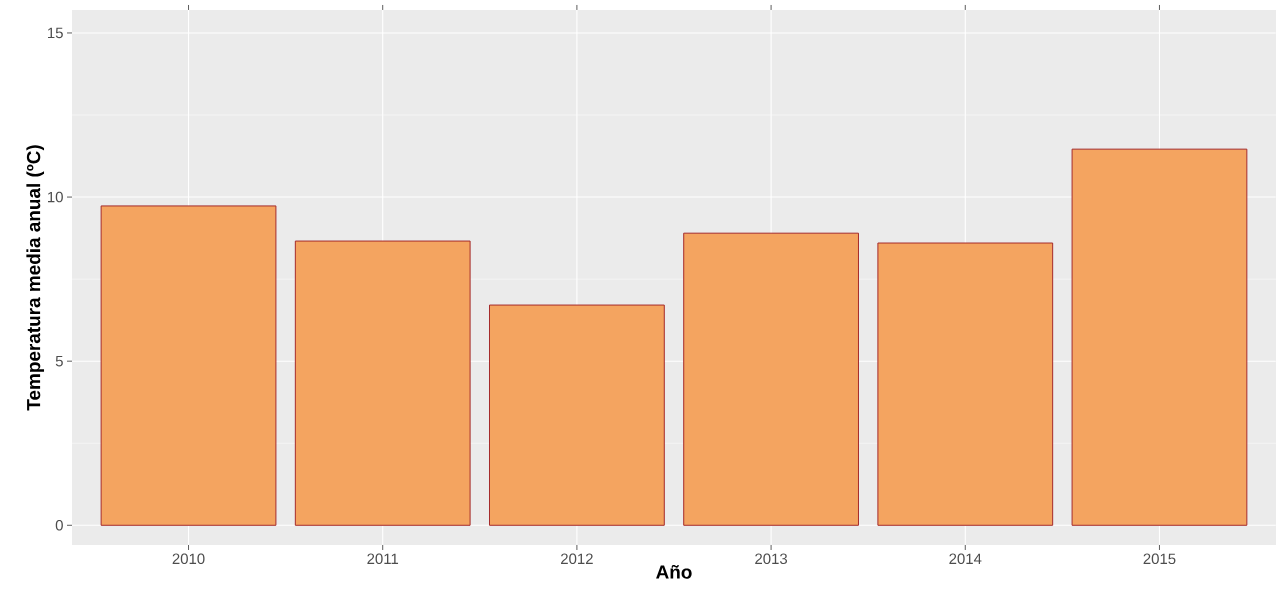  What do you see at coordinates (59, 525) in the screenshot?
I see `y-tick-label: 0` at bounding box center [59, 525].